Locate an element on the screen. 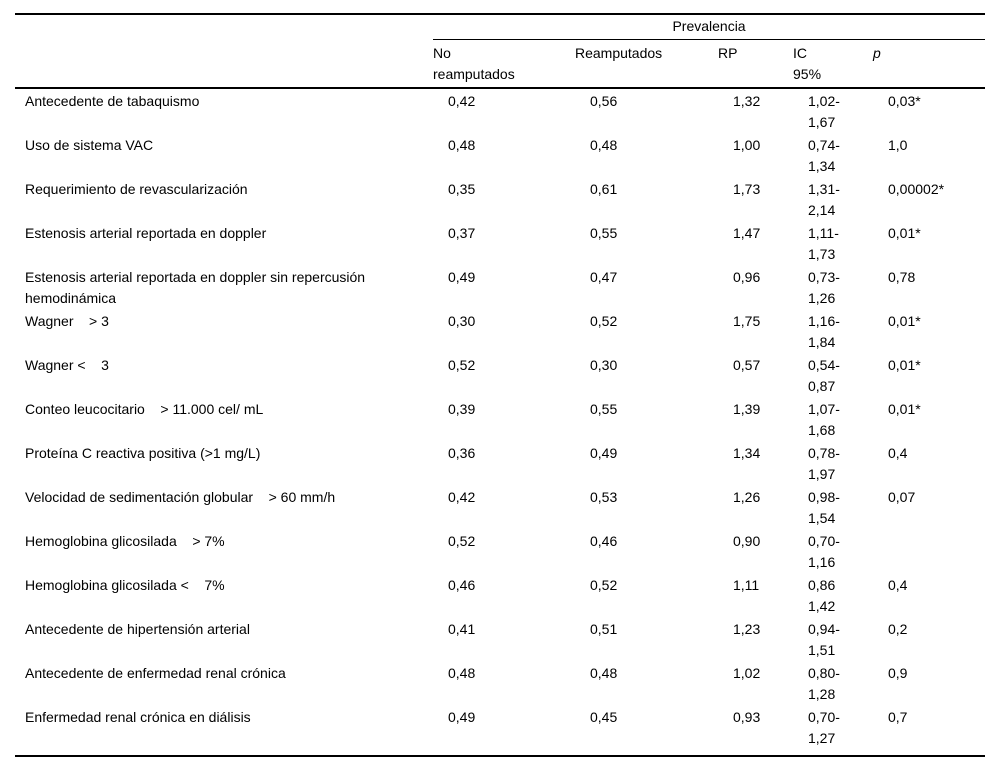 This screenshot has width=1000, height=768. cell-reamputados: 0,52 is located at coordinates (604, 585).